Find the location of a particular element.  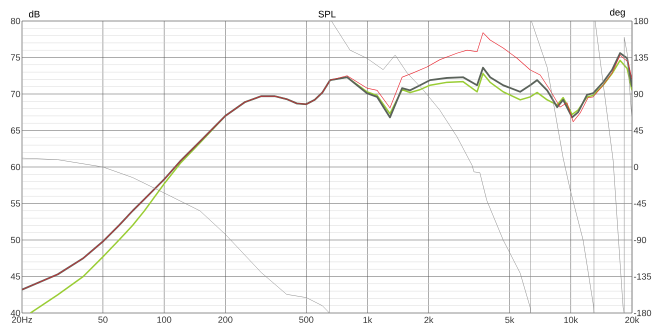

y2-tick-label: -135 is located at coordinates (643, 276).